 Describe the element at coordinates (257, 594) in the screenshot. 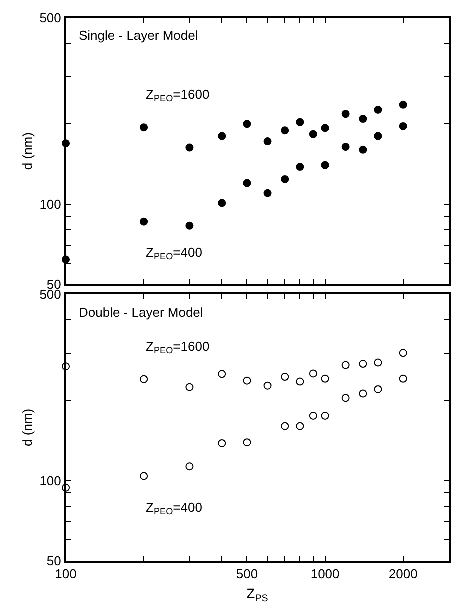

I see `x-axis-title: Z$_{PS}$` at that location.